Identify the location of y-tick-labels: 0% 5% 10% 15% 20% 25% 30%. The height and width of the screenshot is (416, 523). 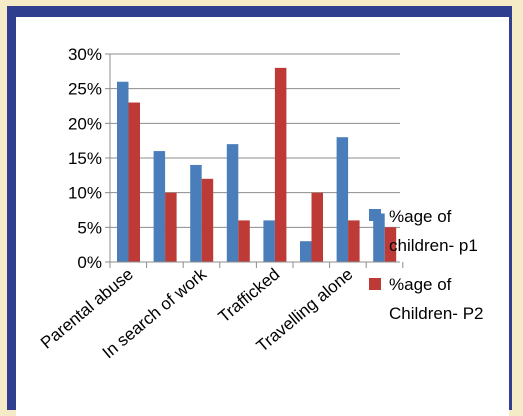
(85, 158).